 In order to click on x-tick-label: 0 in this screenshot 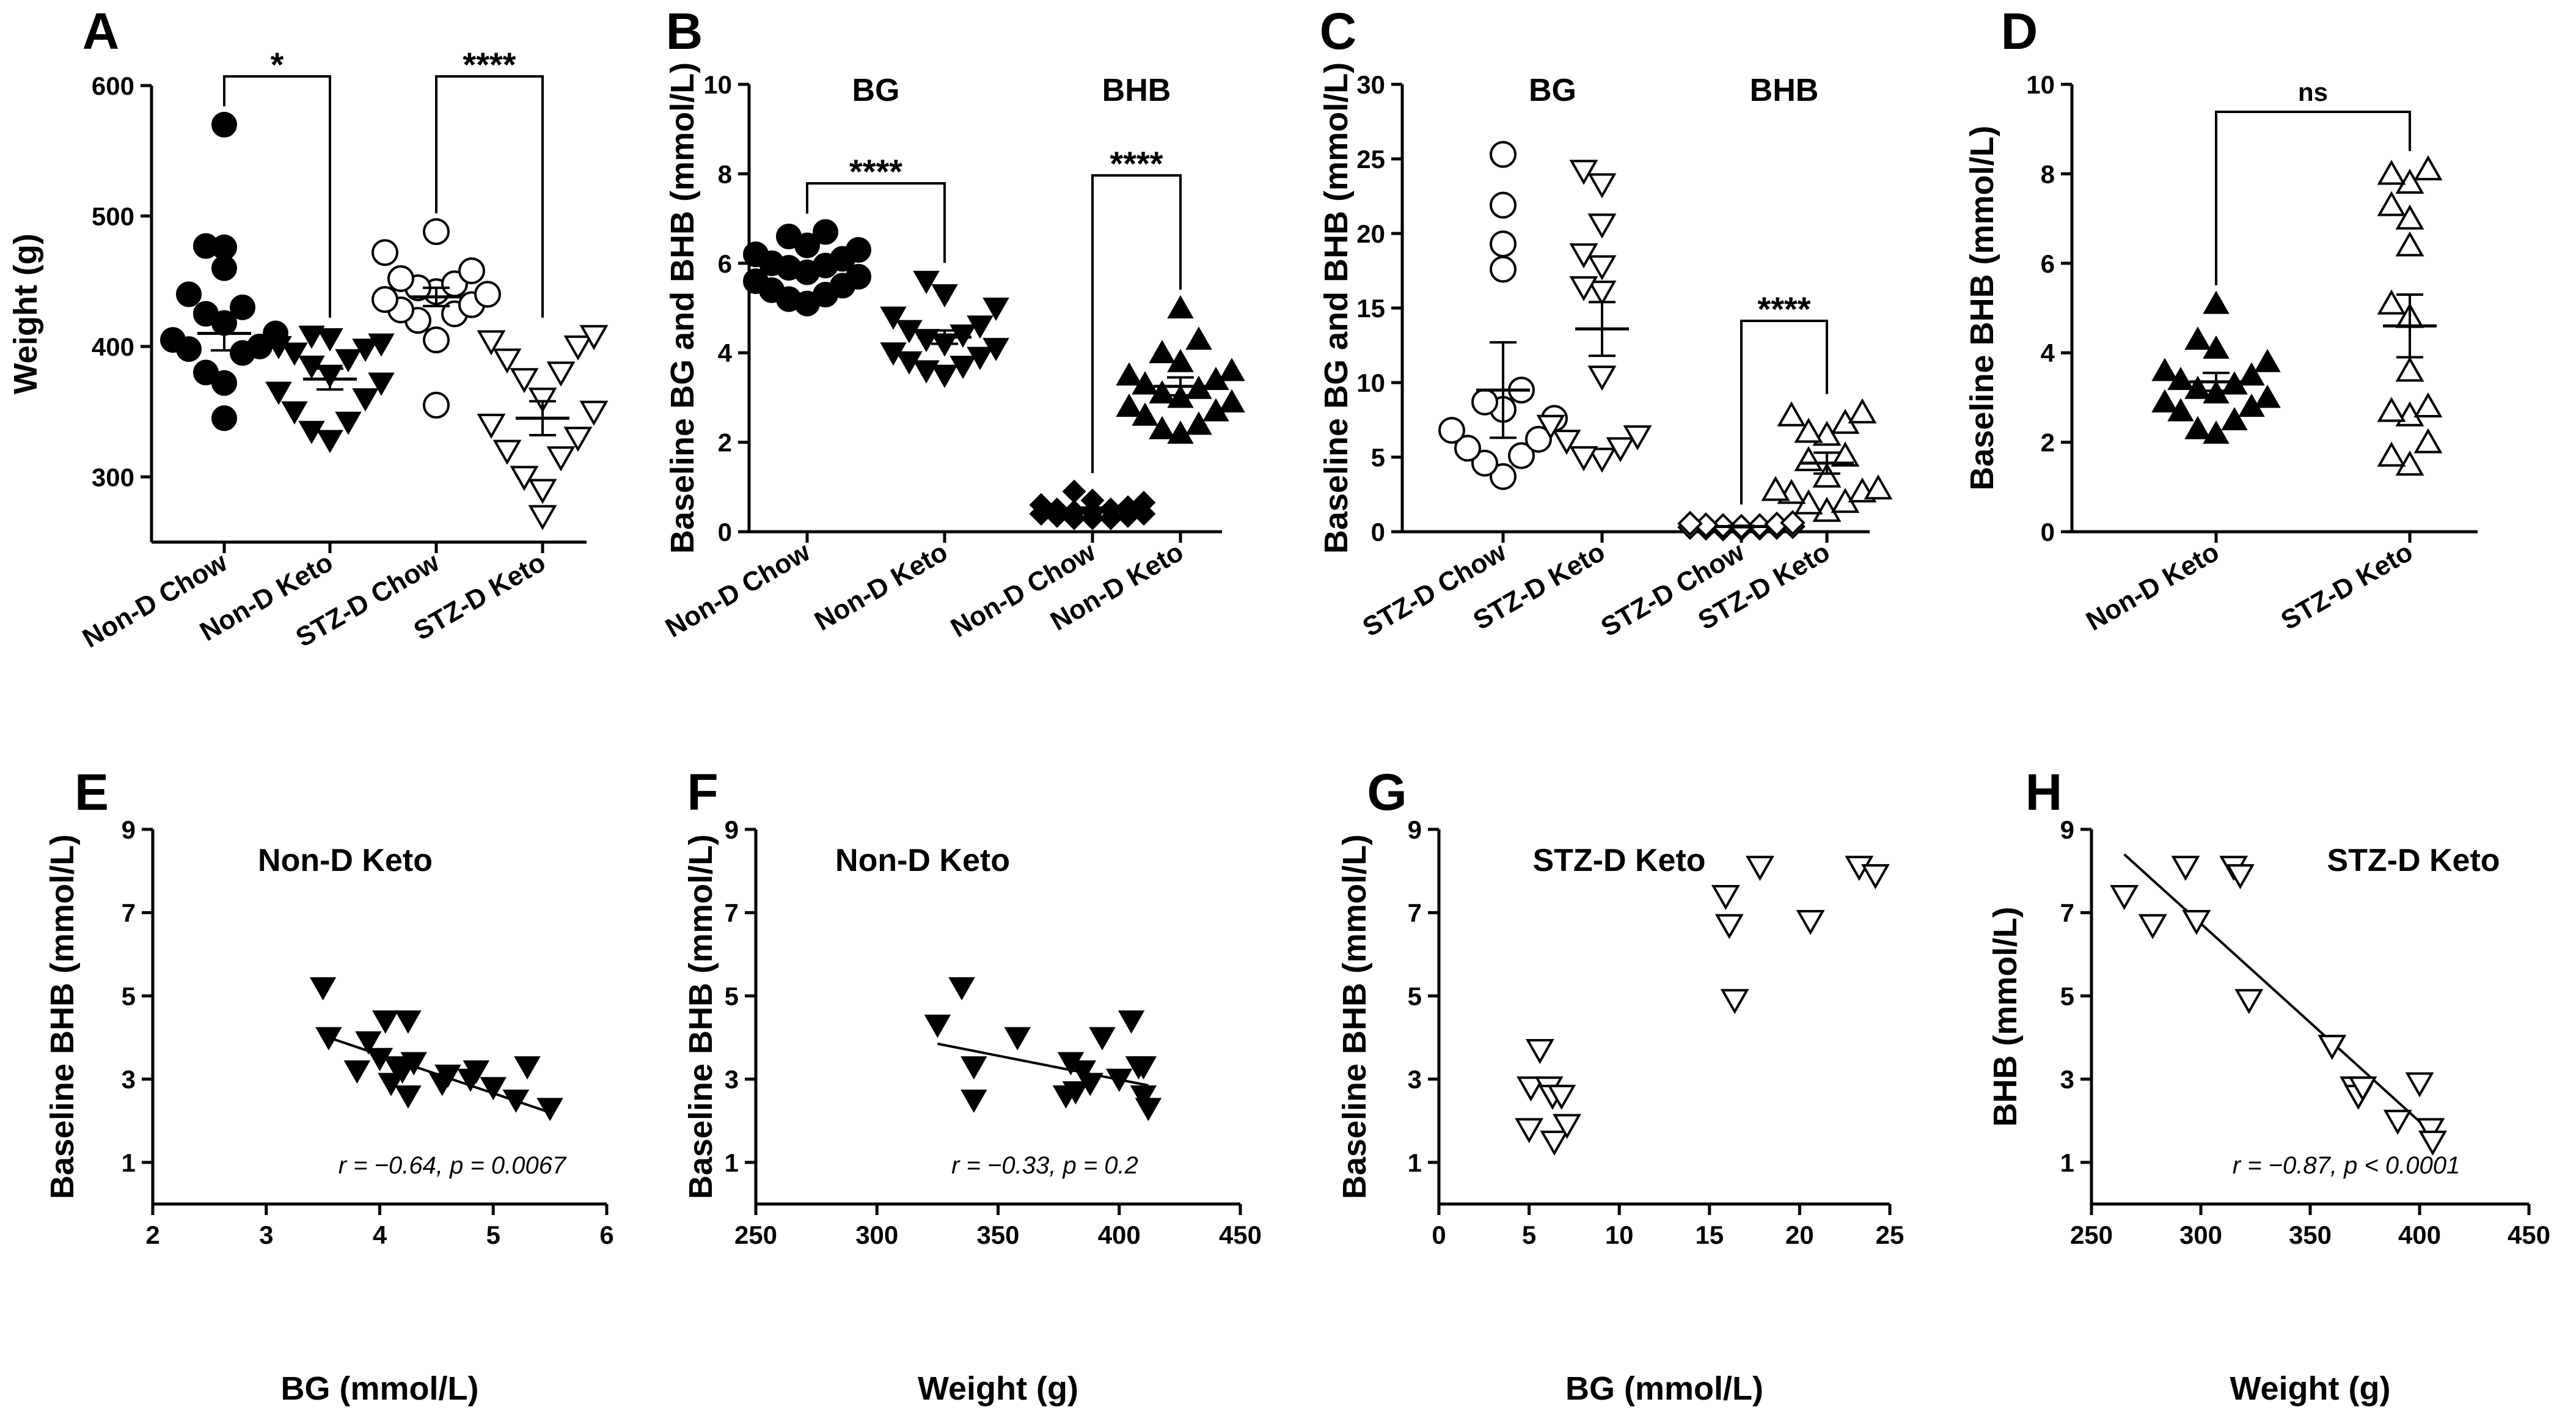, I will do `click(1439, 1235)`.